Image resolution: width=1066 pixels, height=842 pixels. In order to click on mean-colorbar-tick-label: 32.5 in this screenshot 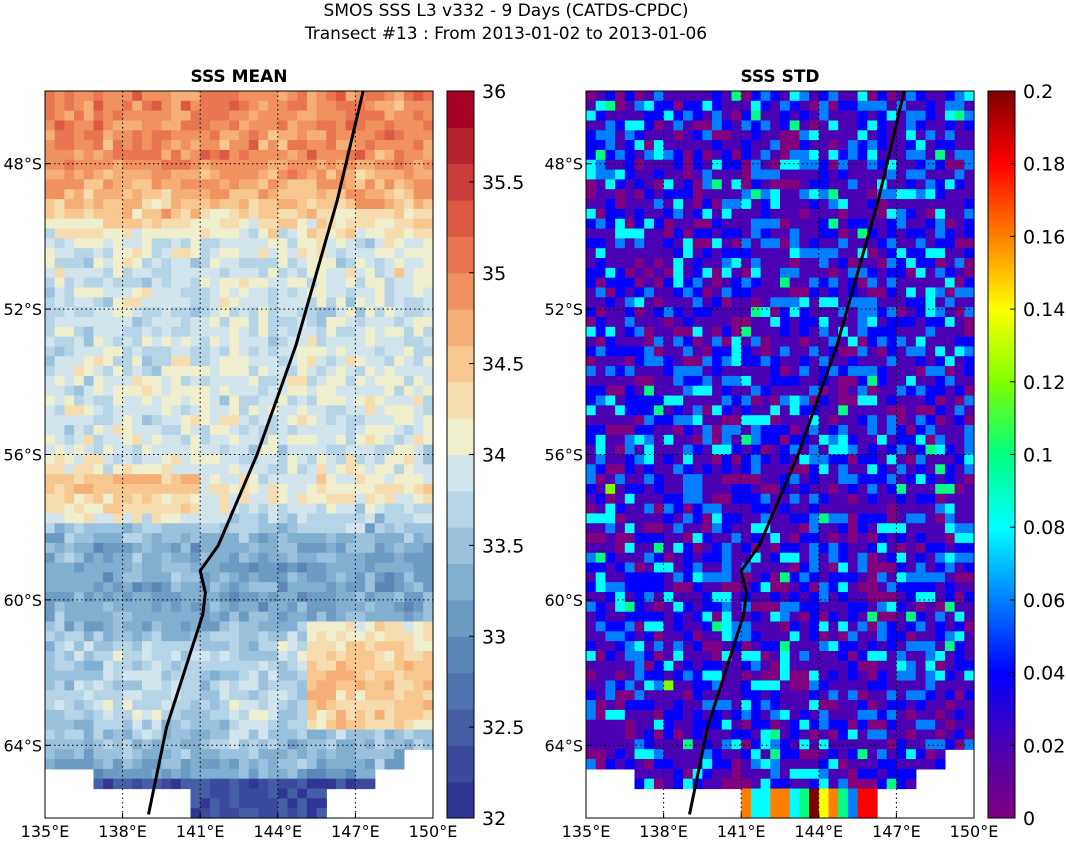, I will do `click(503, 728)`.